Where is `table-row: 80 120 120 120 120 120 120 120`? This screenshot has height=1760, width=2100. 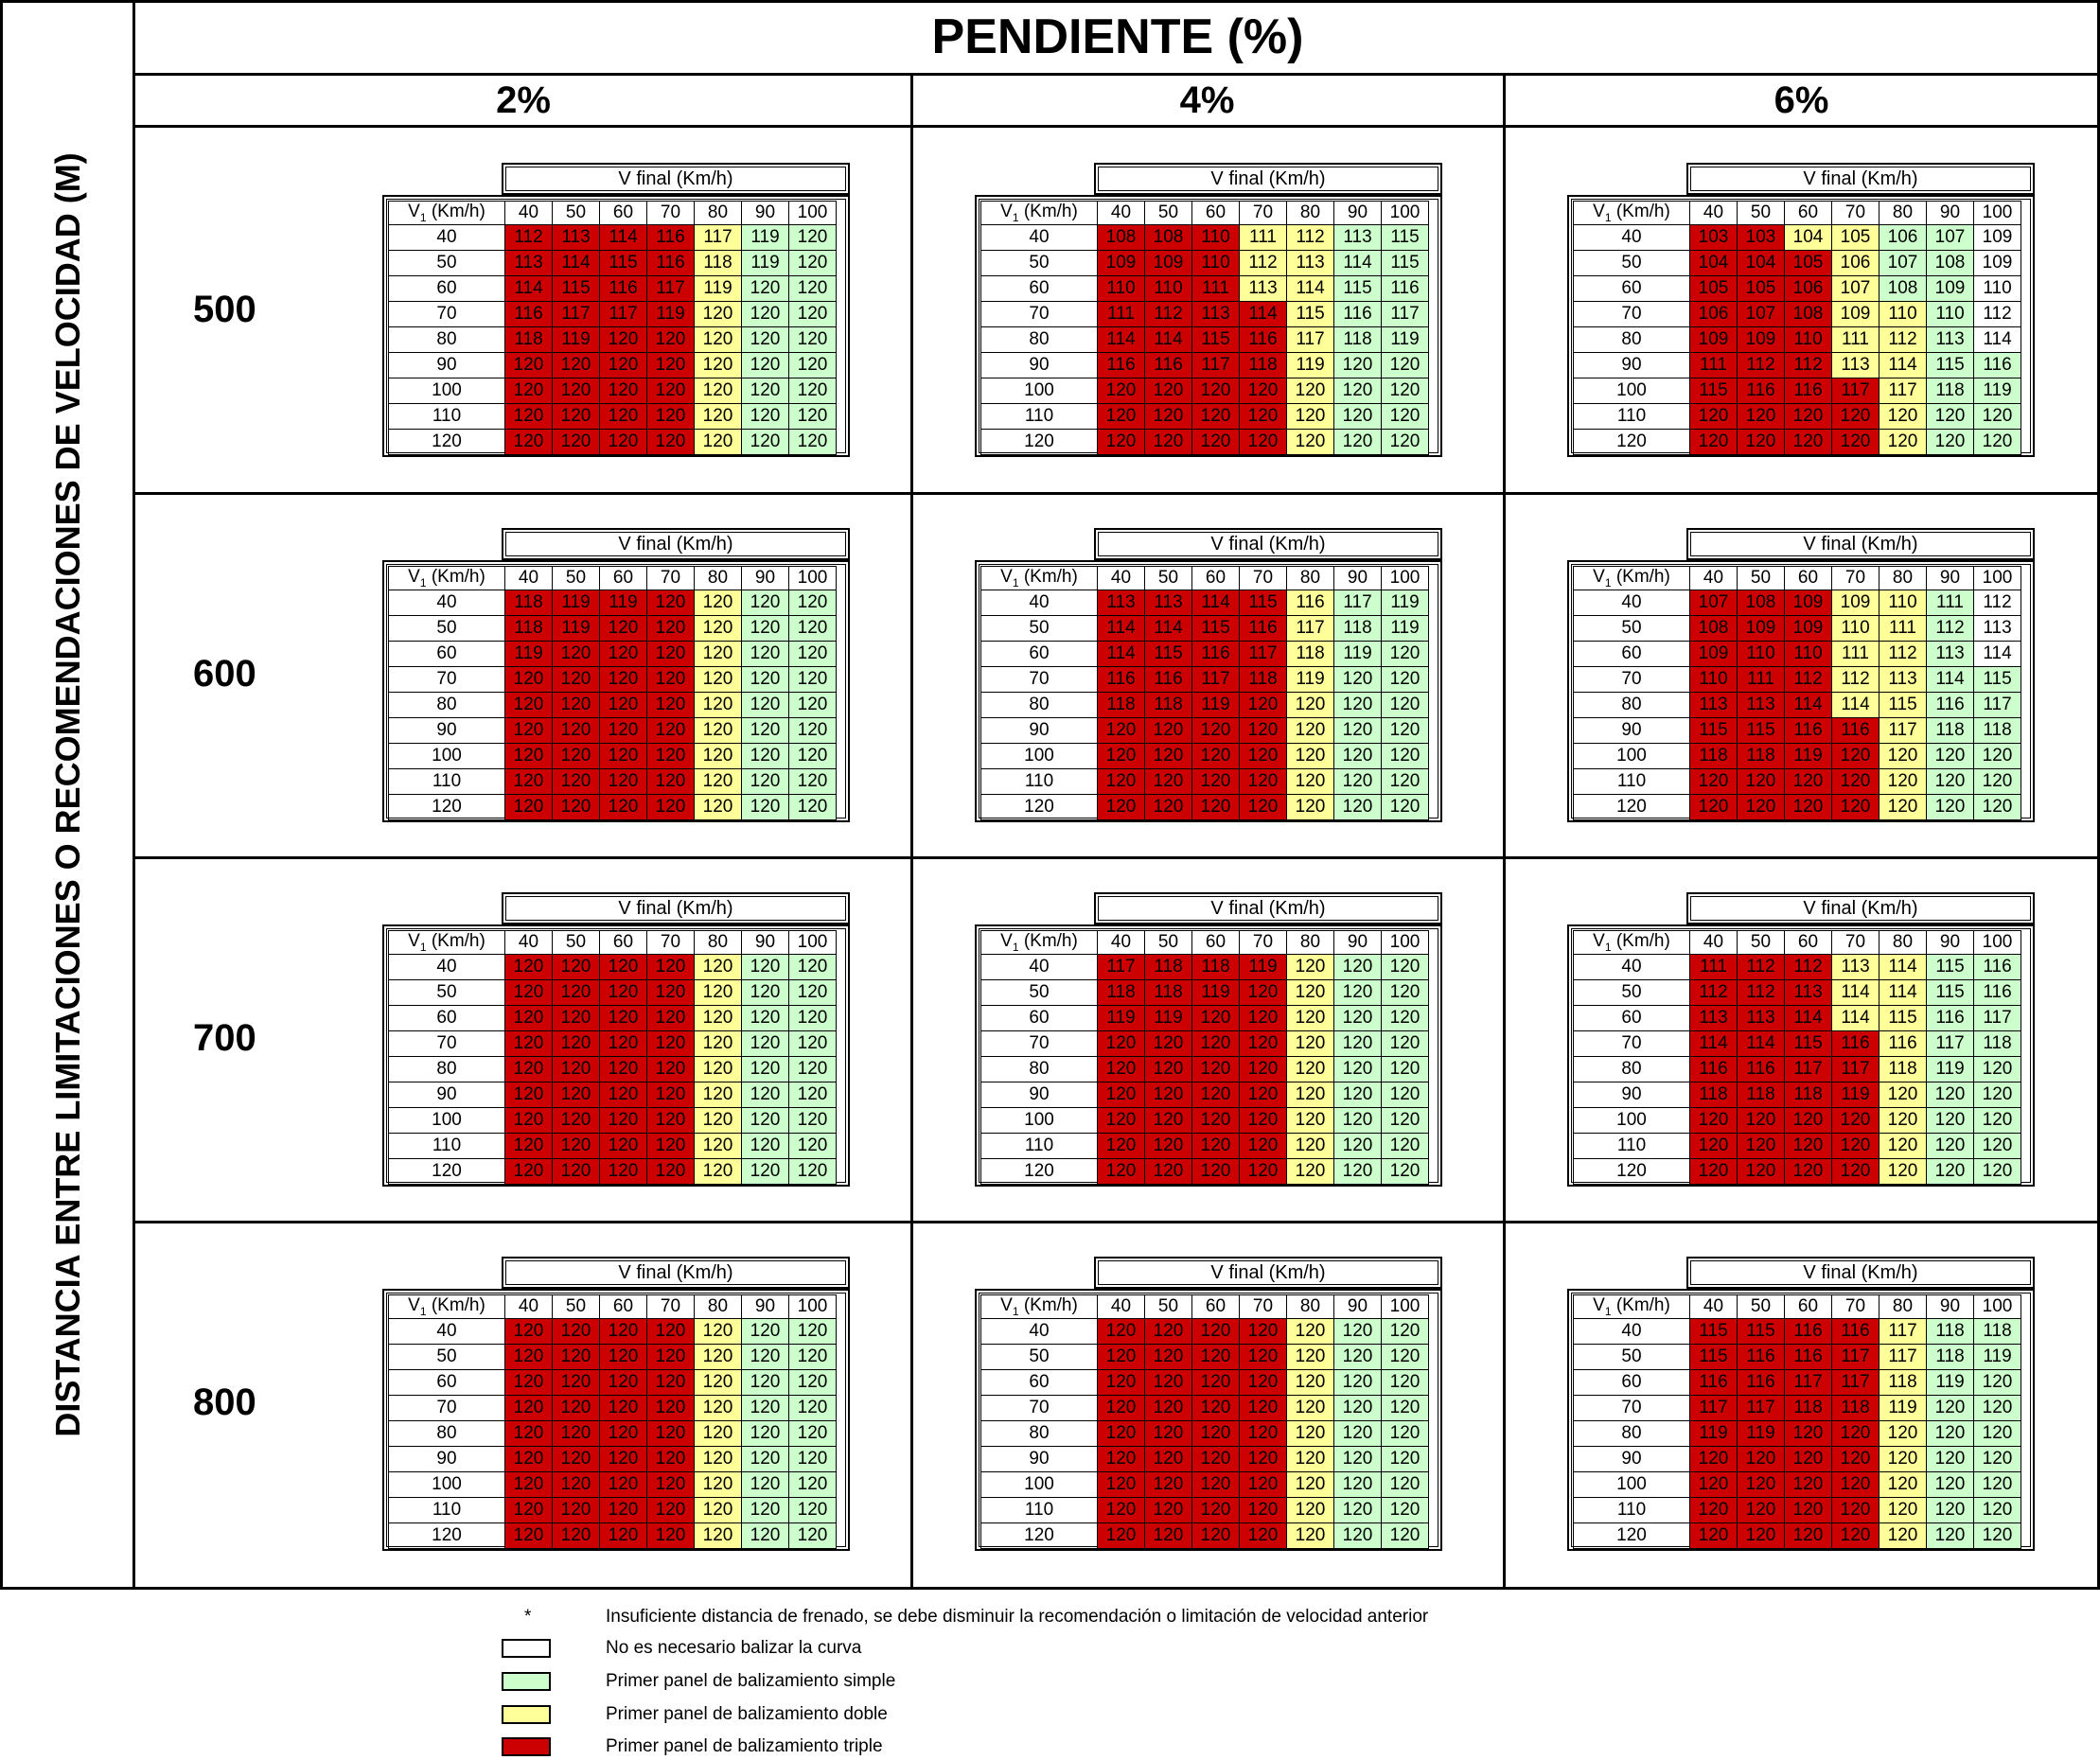
table-row: 80 120 120 120 120 120 120 120 is located at coordinates (612, 1434).